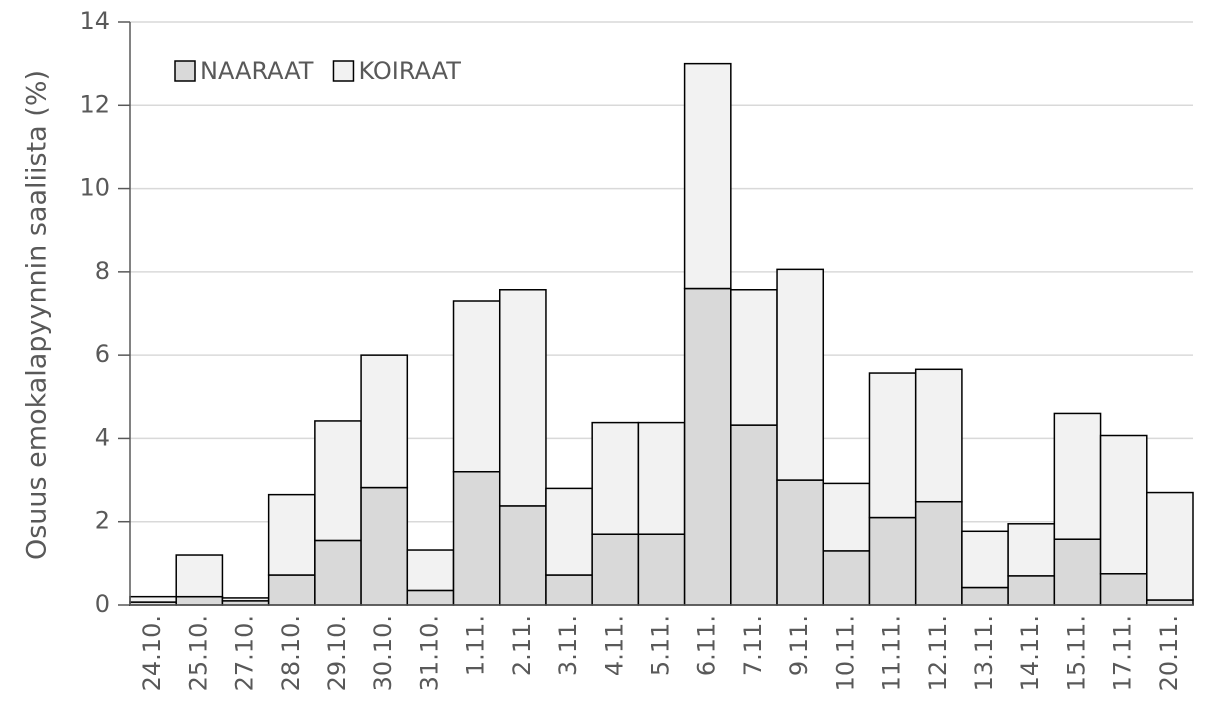 This screenshot has height=713, width=1205. What do you see at coordinates (429, 653) in the screenshot?
I see `x-tick-label: 31.10.` at bounding box center [429, 653].